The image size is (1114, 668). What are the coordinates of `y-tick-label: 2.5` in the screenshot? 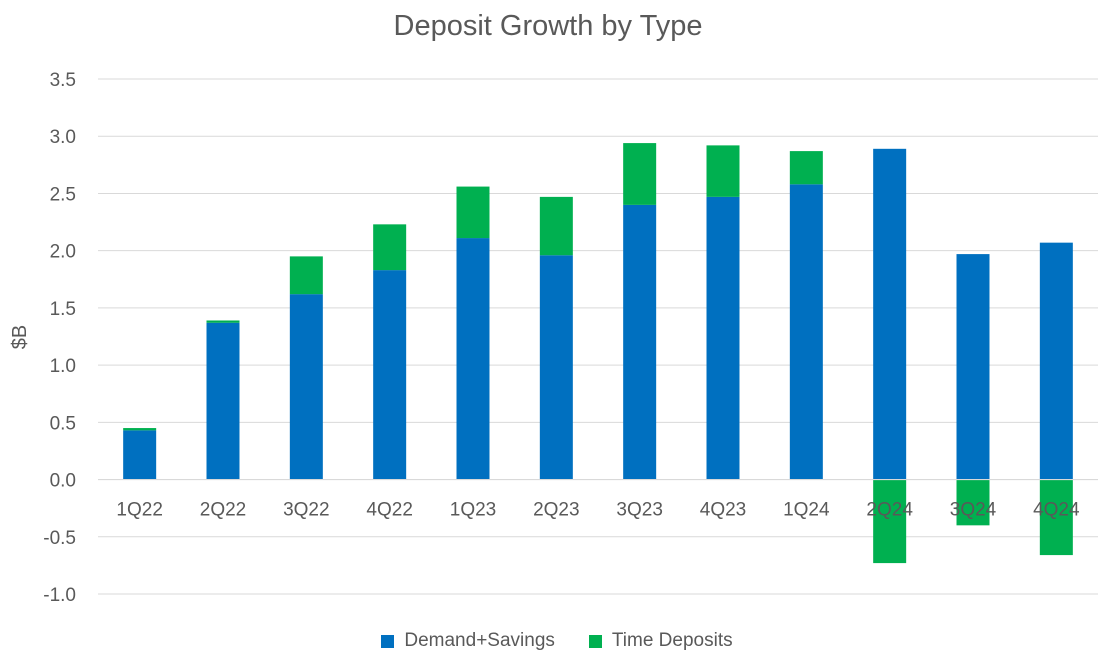 It's located at (63, 194).